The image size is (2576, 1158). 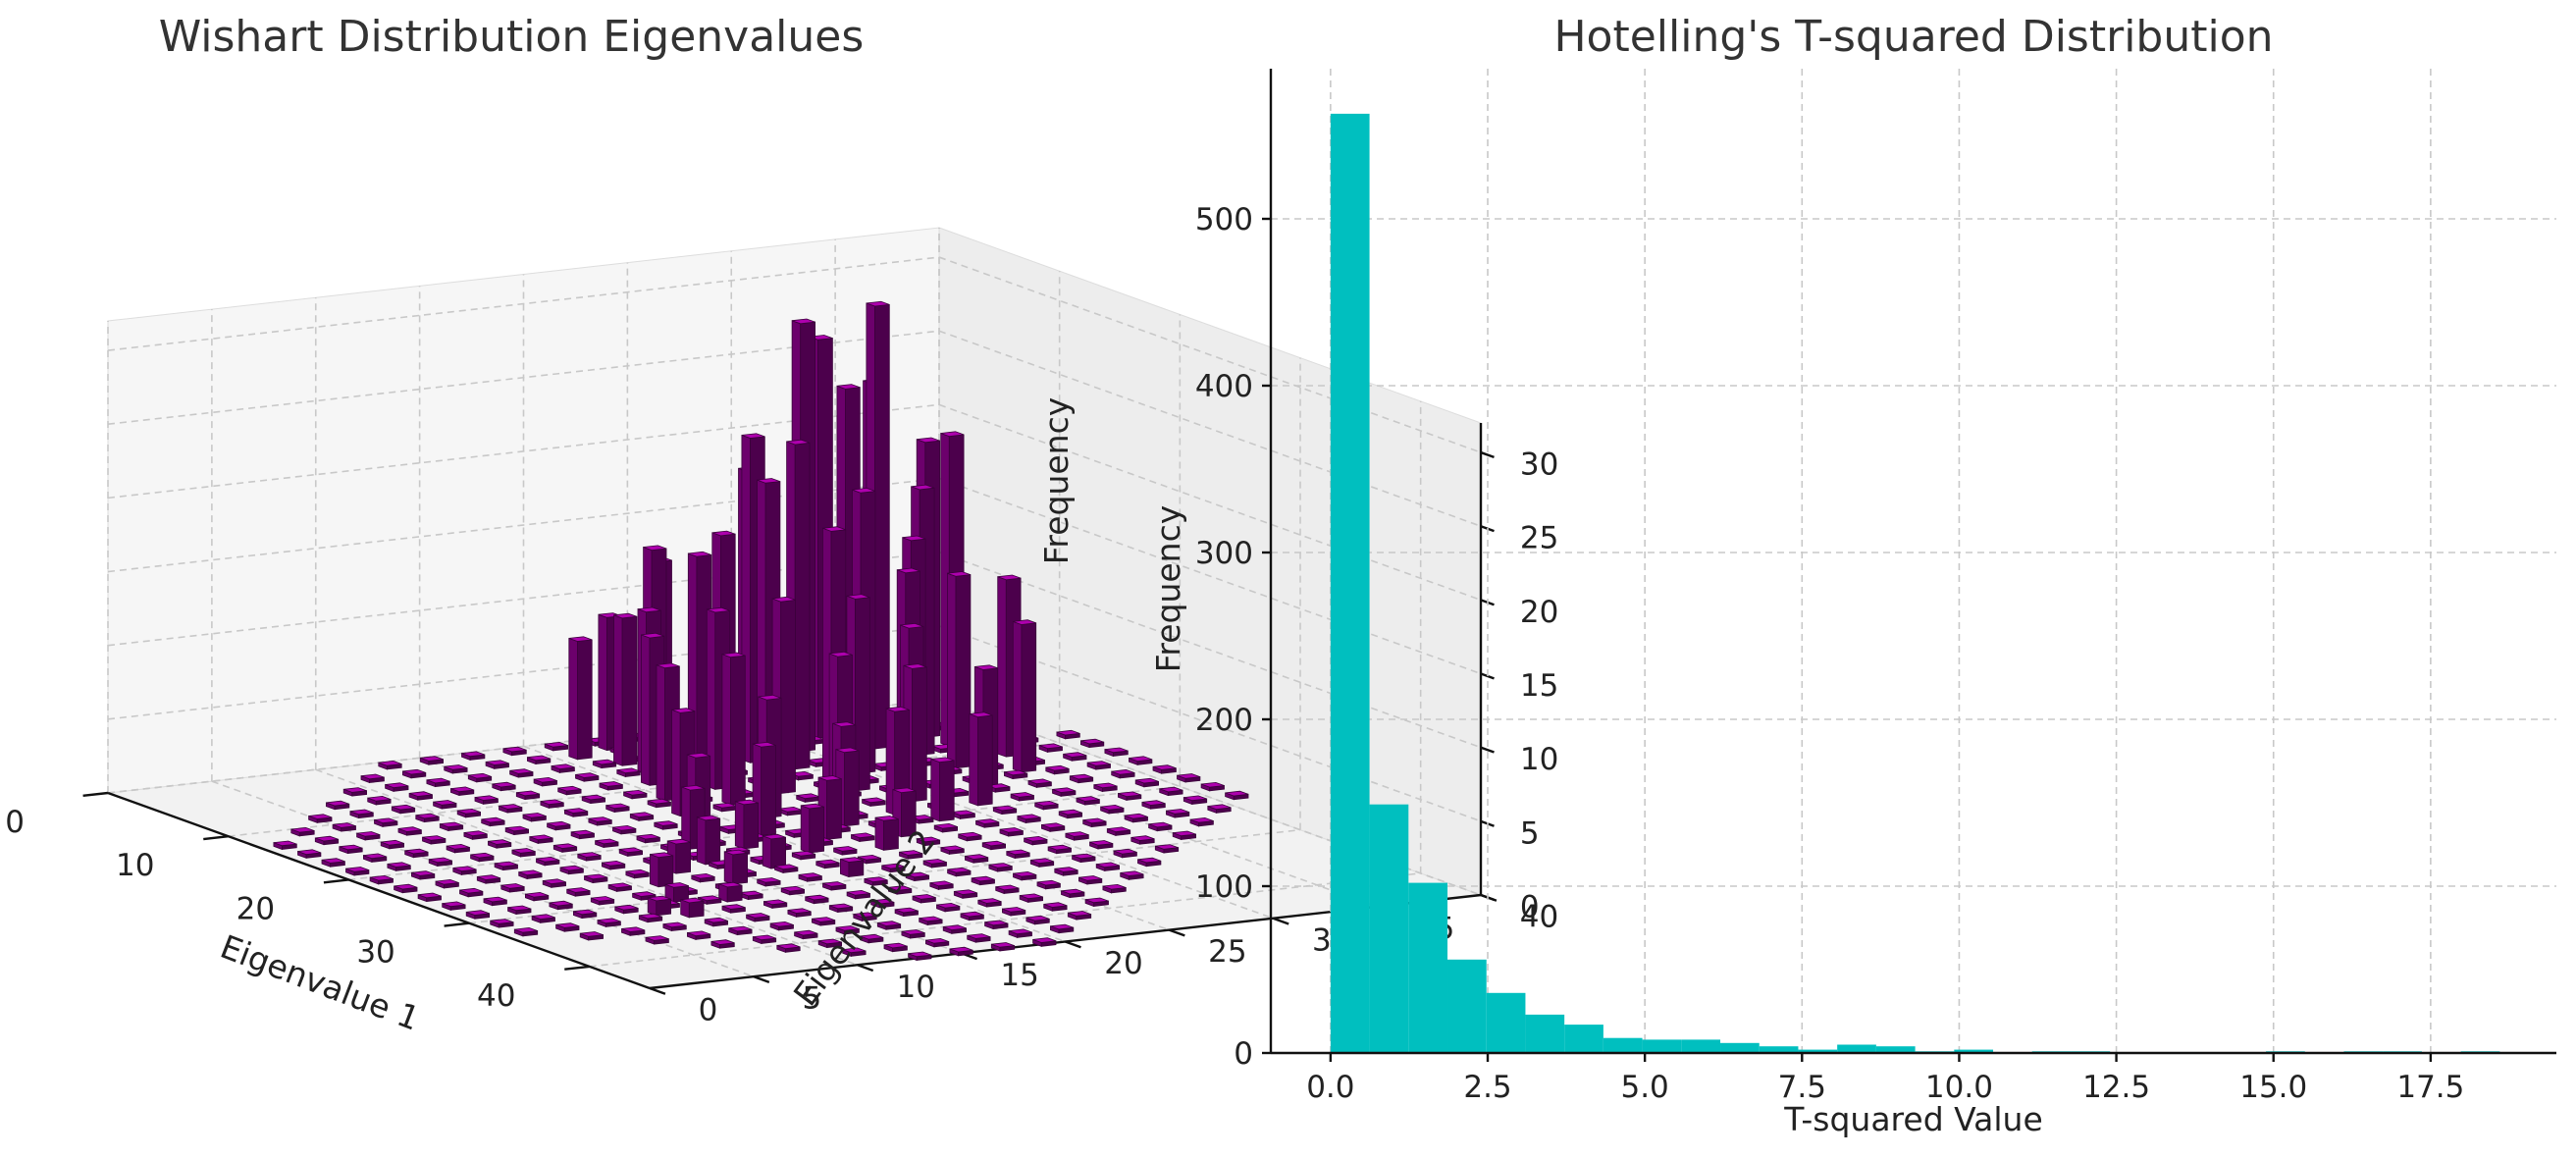 What do you see at coordinates (512, 37) in the screenshot?
I see `wishart-chart-title: Wishart Distribution Eigenvalues` at bounding box center [512, 37].